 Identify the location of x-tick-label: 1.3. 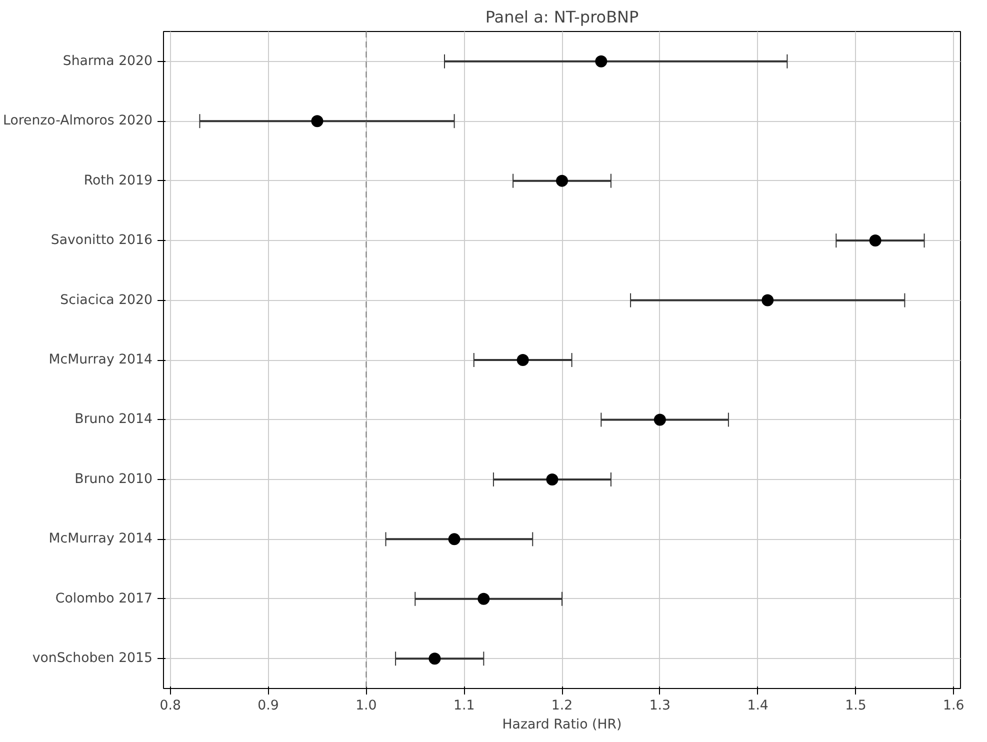
(660, 706).